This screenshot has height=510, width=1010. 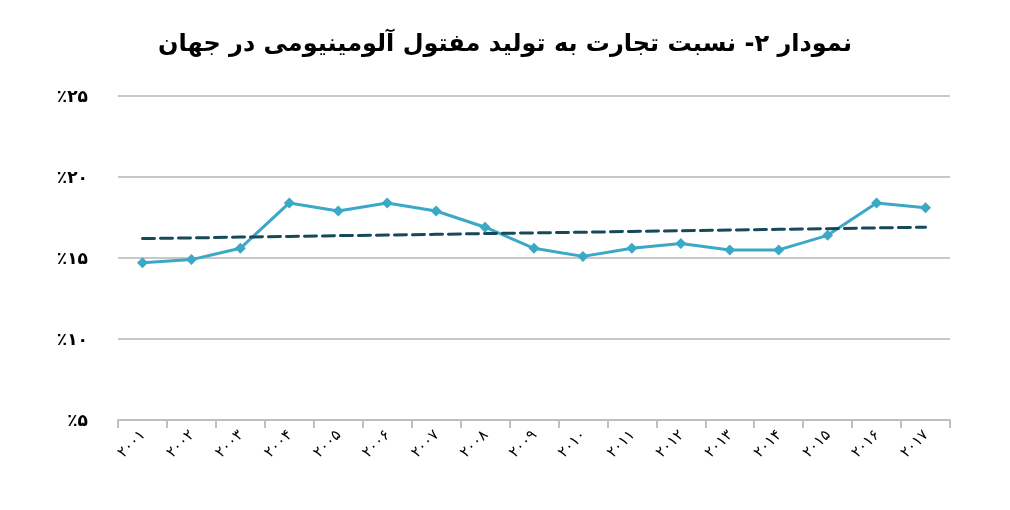 I want to click on y-tick-label: ٪۵, so click(x=77, y=420).